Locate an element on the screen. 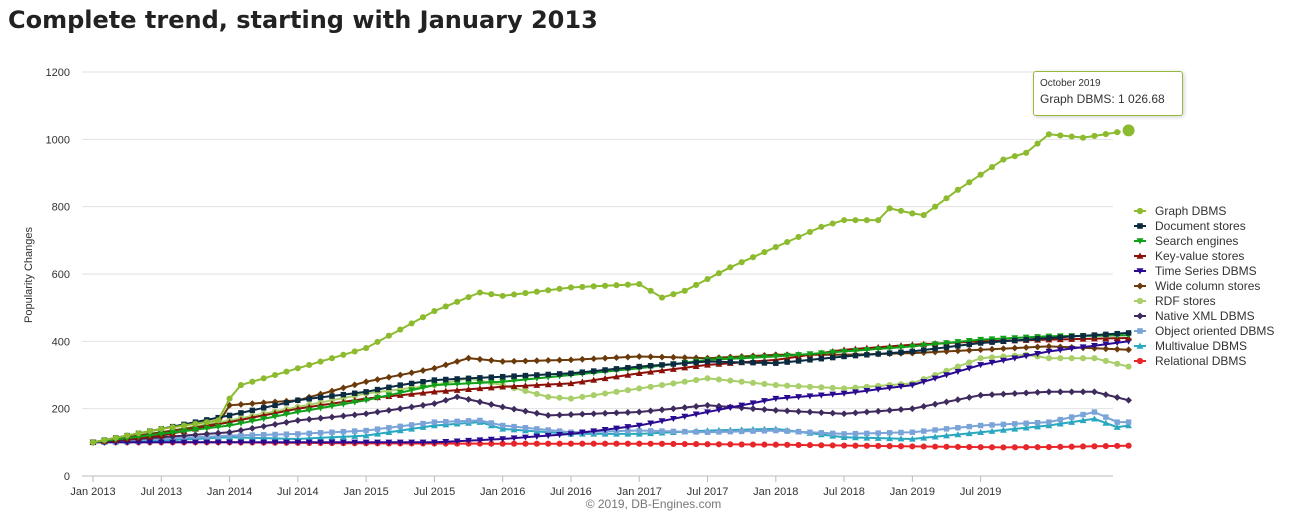  legend-marker is located at coordinates (1140, 361).